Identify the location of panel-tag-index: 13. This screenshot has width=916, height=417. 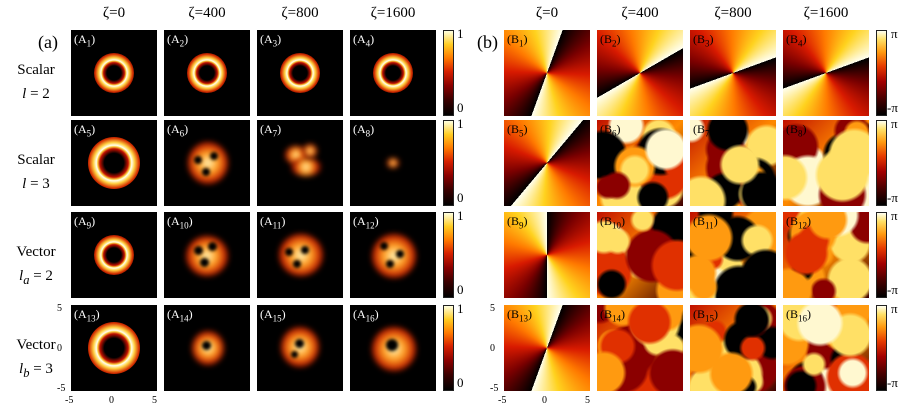
(524, 318).